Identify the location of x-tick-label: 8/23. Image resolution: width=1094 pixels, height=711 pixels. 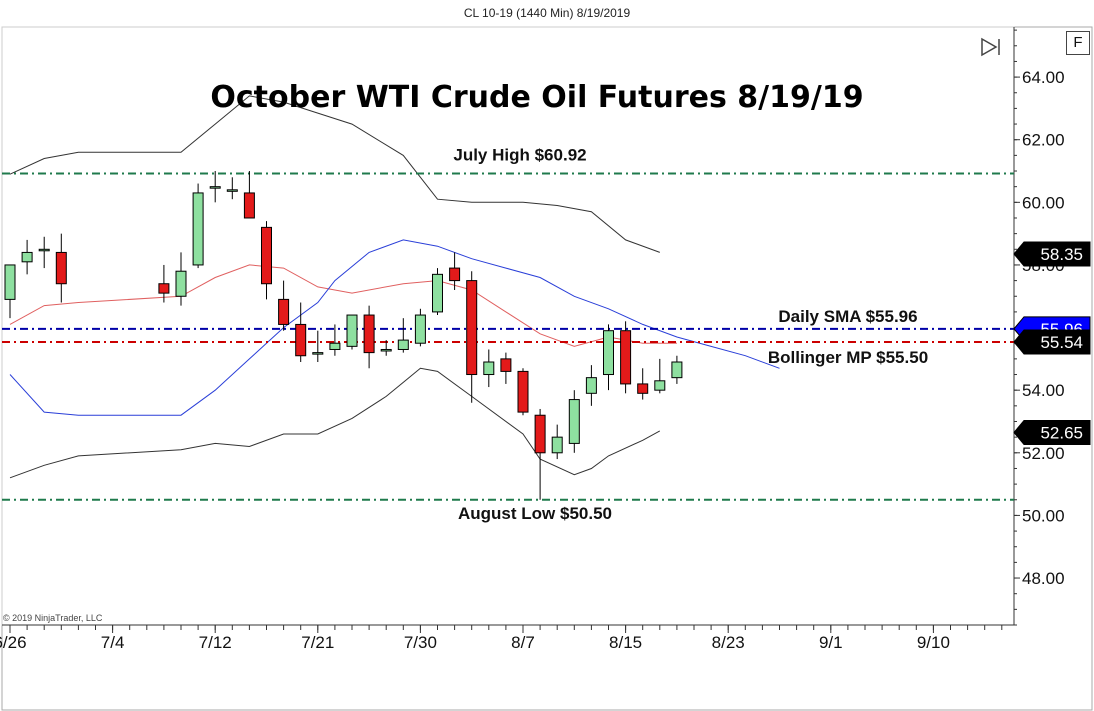
(728, 642).